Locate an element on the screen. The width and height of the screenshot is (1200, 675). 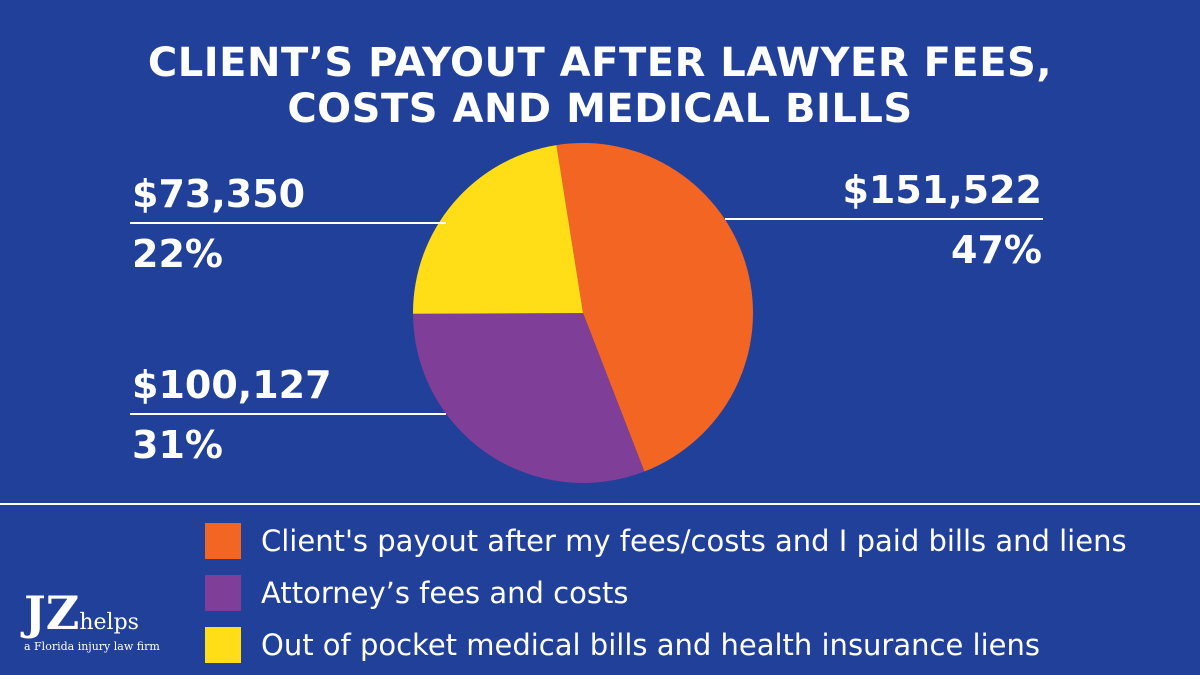
orange-percent-label: 47% is located at coordinates (996, 250).